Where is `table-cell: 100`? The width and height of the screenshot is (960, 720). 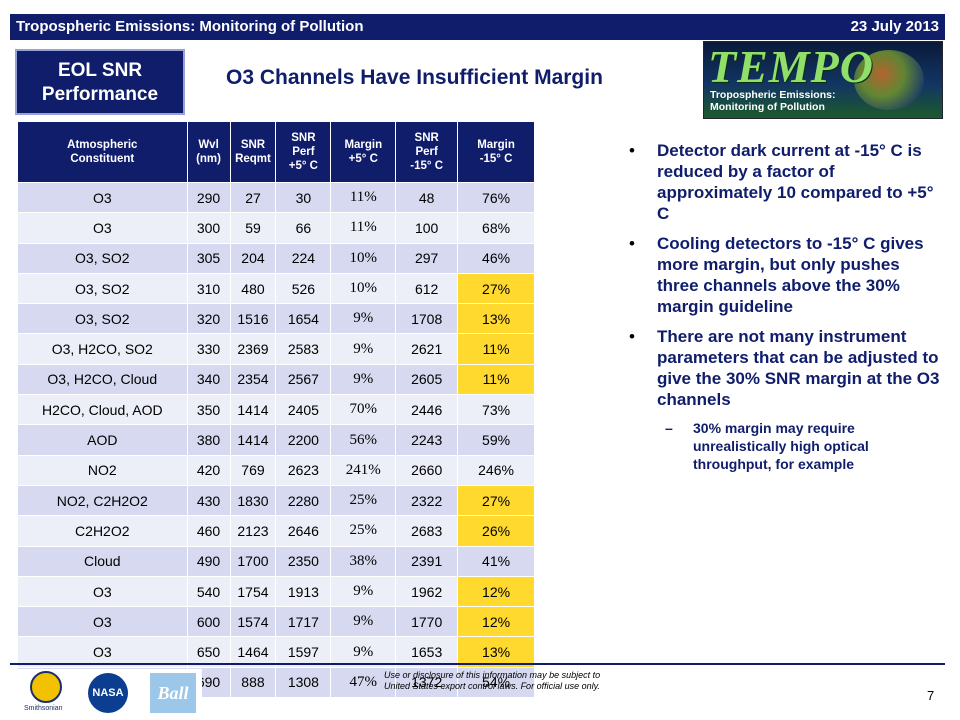
table-cell: 100 is located at coordinates (427, 228).